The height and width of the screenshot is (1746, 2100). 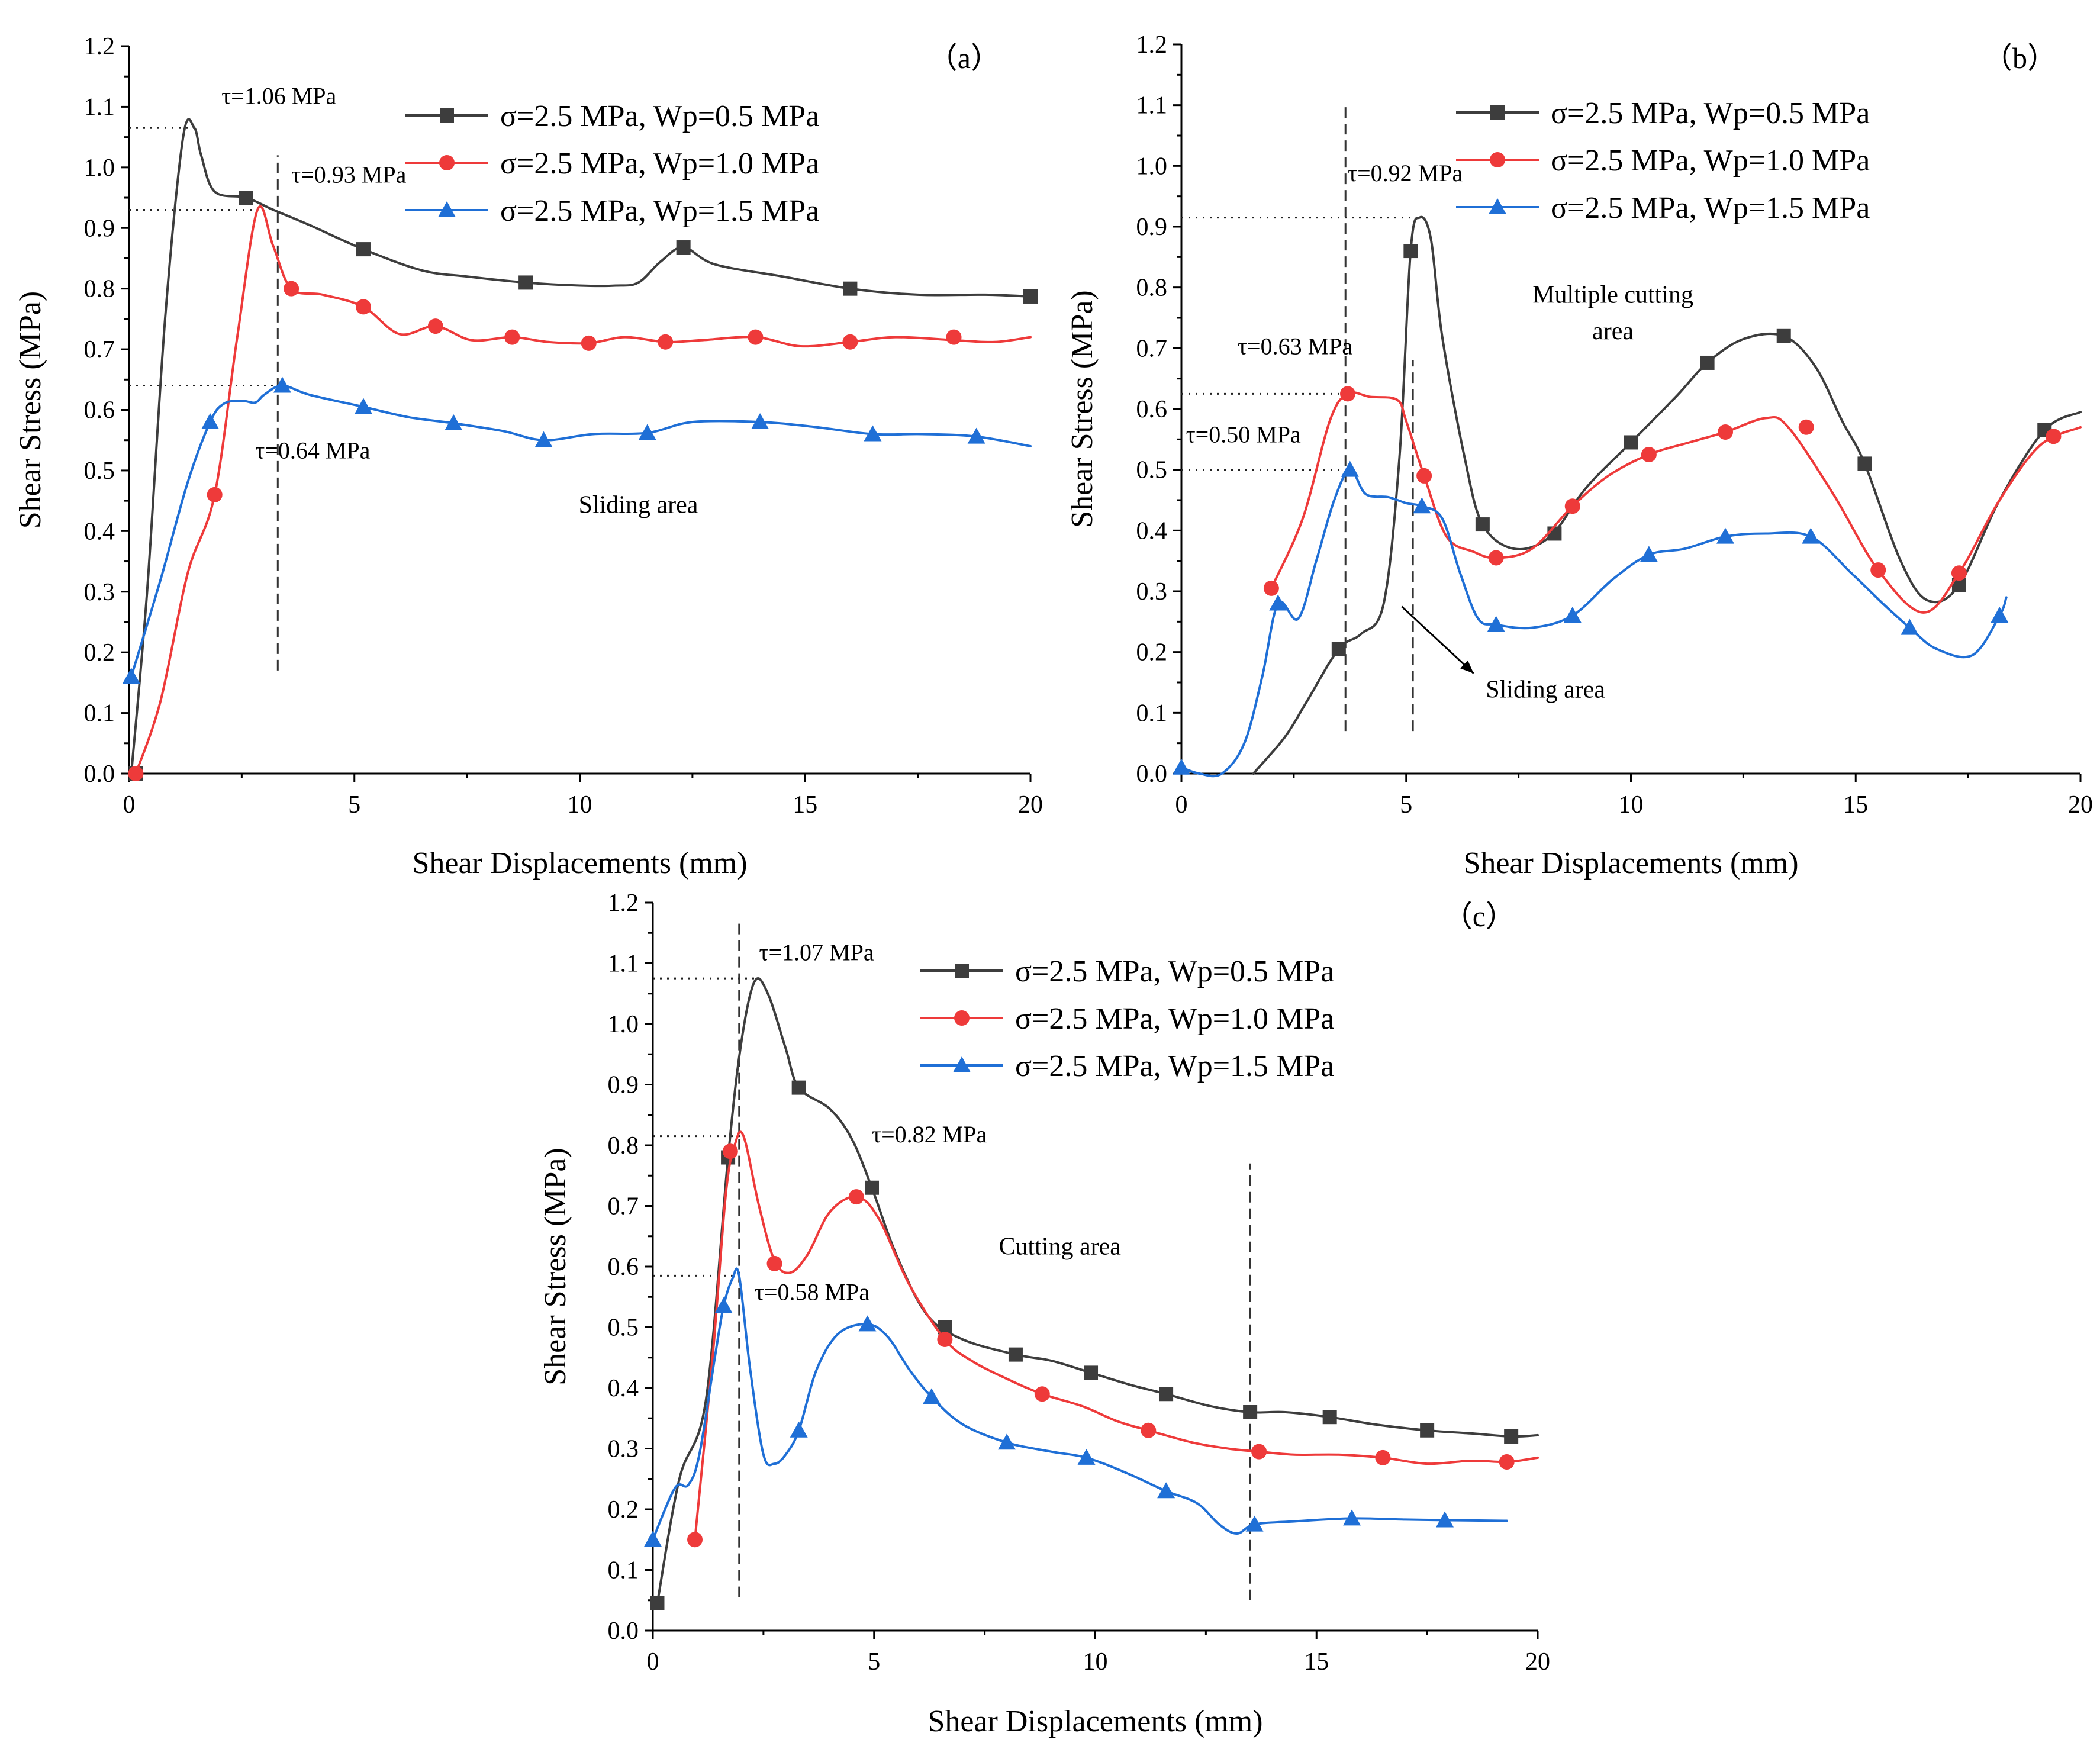 I want to click on arrow-head, so click(x=1467, y=667).